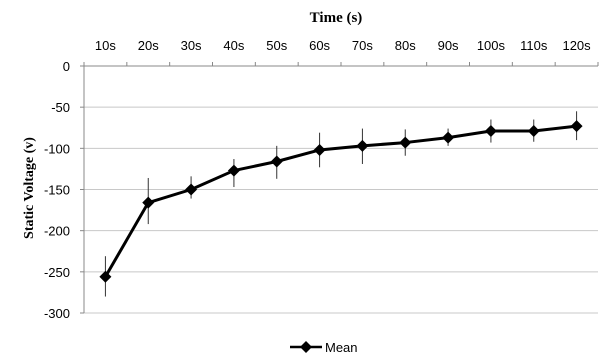 The image size is (602, 358). What do you see at coordinates (336, 18) in the screenshot?
I see `chart-title: Time (s)` at bounding box center [336, 18].